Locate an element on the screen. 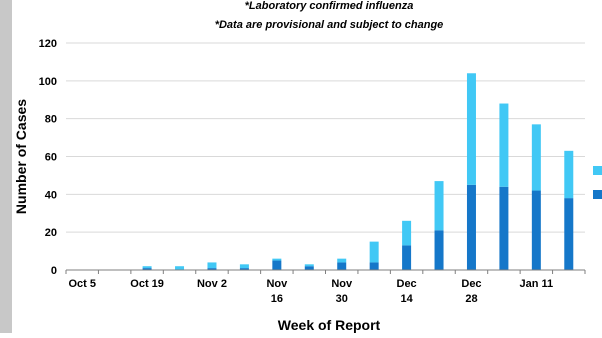 The image size is (602, 338). x-tick-label-line: Oct 5 is located at coordinates (82, 284).